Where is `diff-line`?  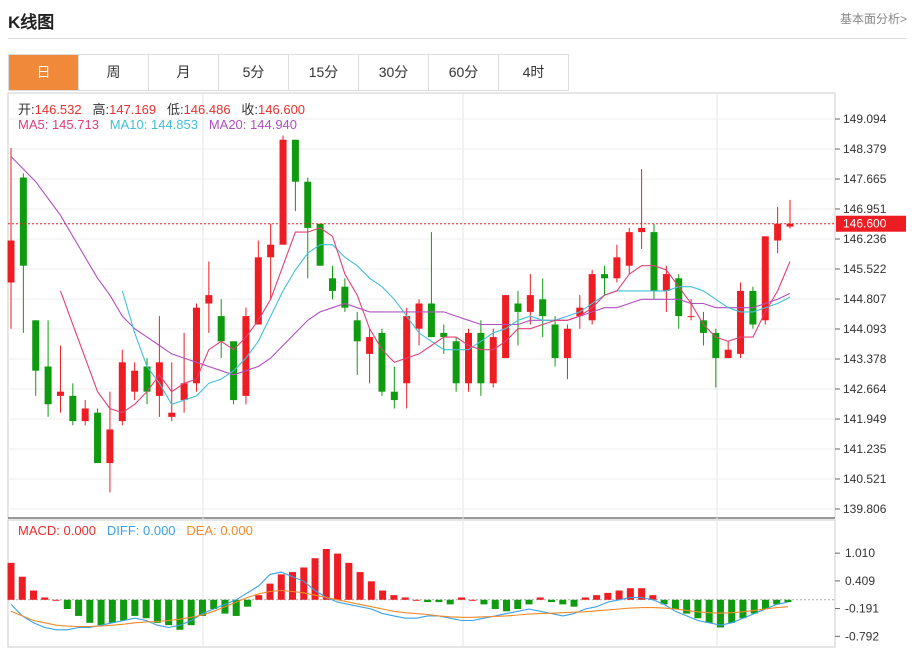 diff-line is located at coordinates (399, 601).